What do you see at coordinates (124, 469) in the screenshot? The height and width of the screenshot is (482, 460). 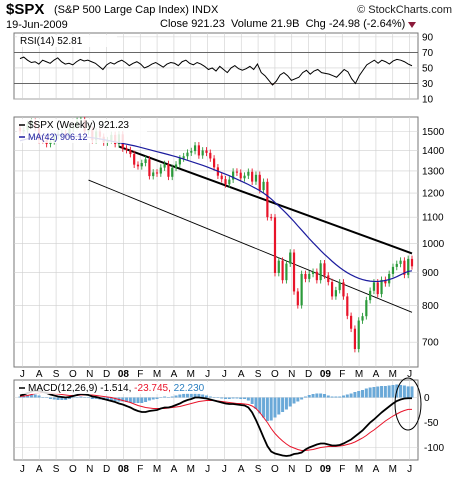 I see `macd-x-tick-label: 08` at bounding box center [124, 469].